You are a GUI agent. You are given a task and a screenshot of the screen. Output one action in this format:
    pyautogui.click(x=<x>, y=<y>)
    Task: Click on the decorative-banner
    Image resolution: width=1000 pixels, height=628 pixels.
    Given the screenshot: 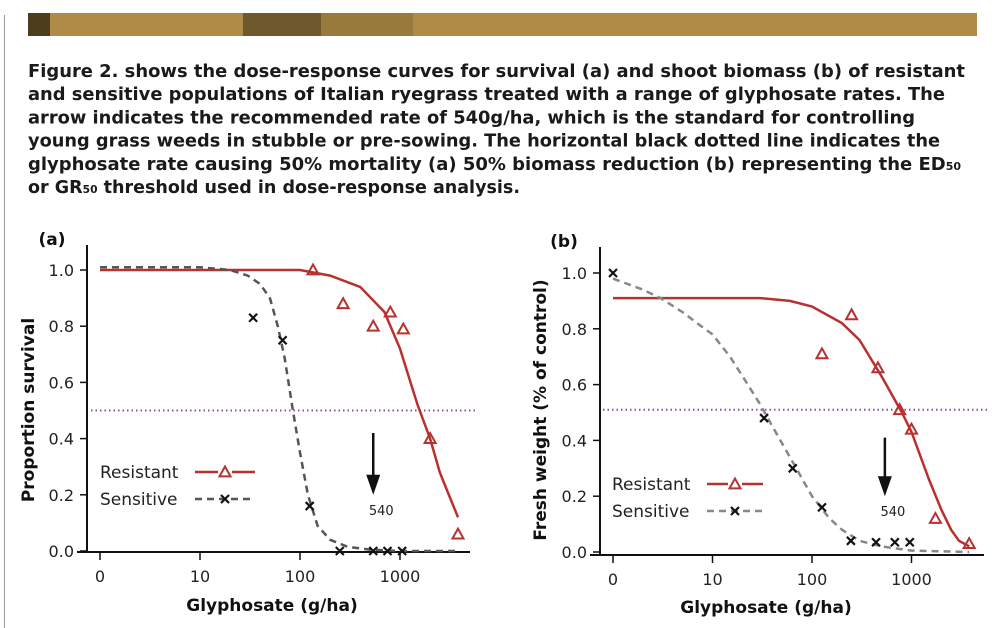 What is the action you would take?
    pyautogui.click(x=502, y=24)
    